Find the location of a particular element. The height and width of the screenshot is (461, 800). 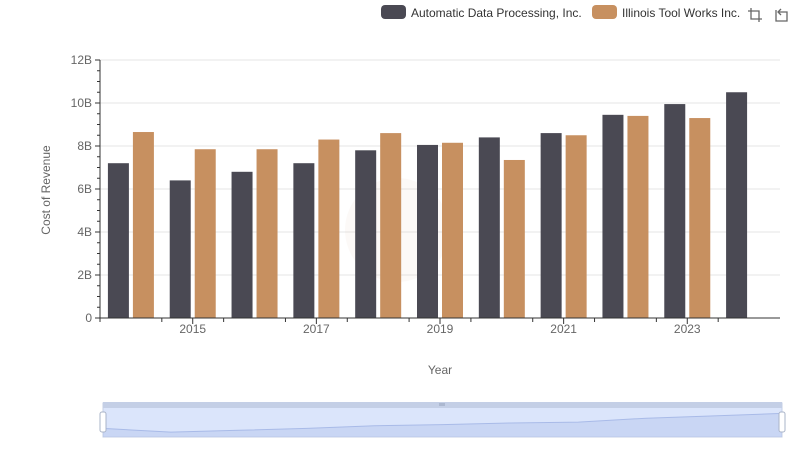

x-axis-ticks: 2015 2017 2019 2021 2023 is located at coordinates (440, 329).